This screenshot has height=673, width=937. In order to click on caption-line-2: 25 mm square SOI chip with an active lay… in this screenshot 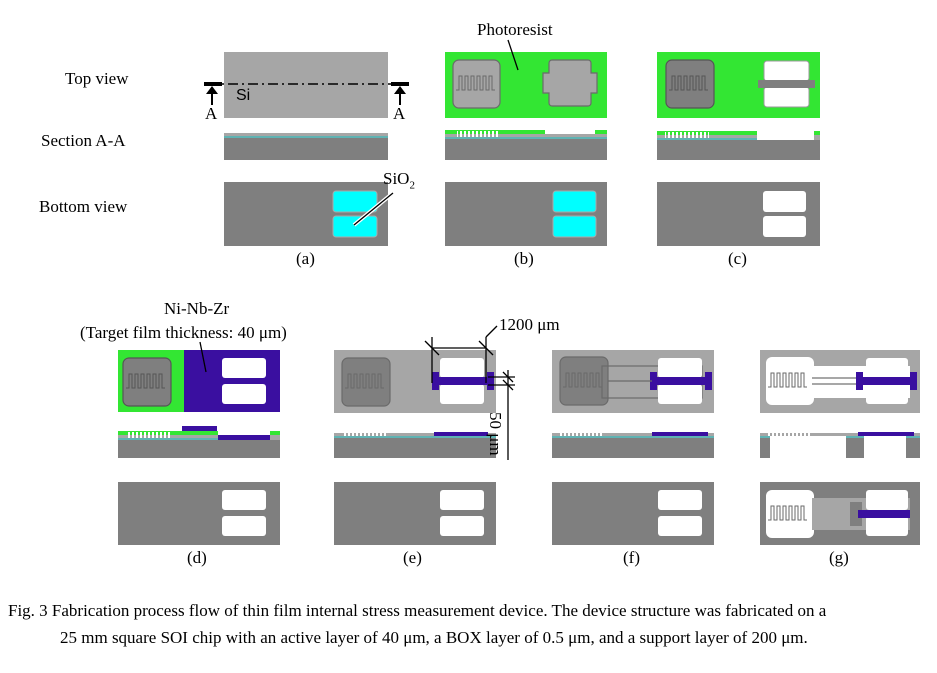, I will do `click(434, 637)`.